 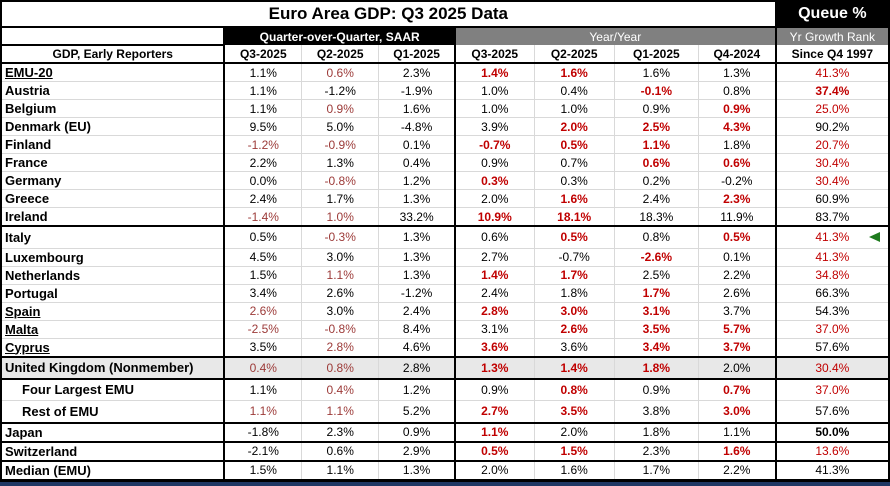 What do you see at coordinates (113, 36) in the screenshot?
I see `blank-corner-cell` at bounding box center [113, 36].